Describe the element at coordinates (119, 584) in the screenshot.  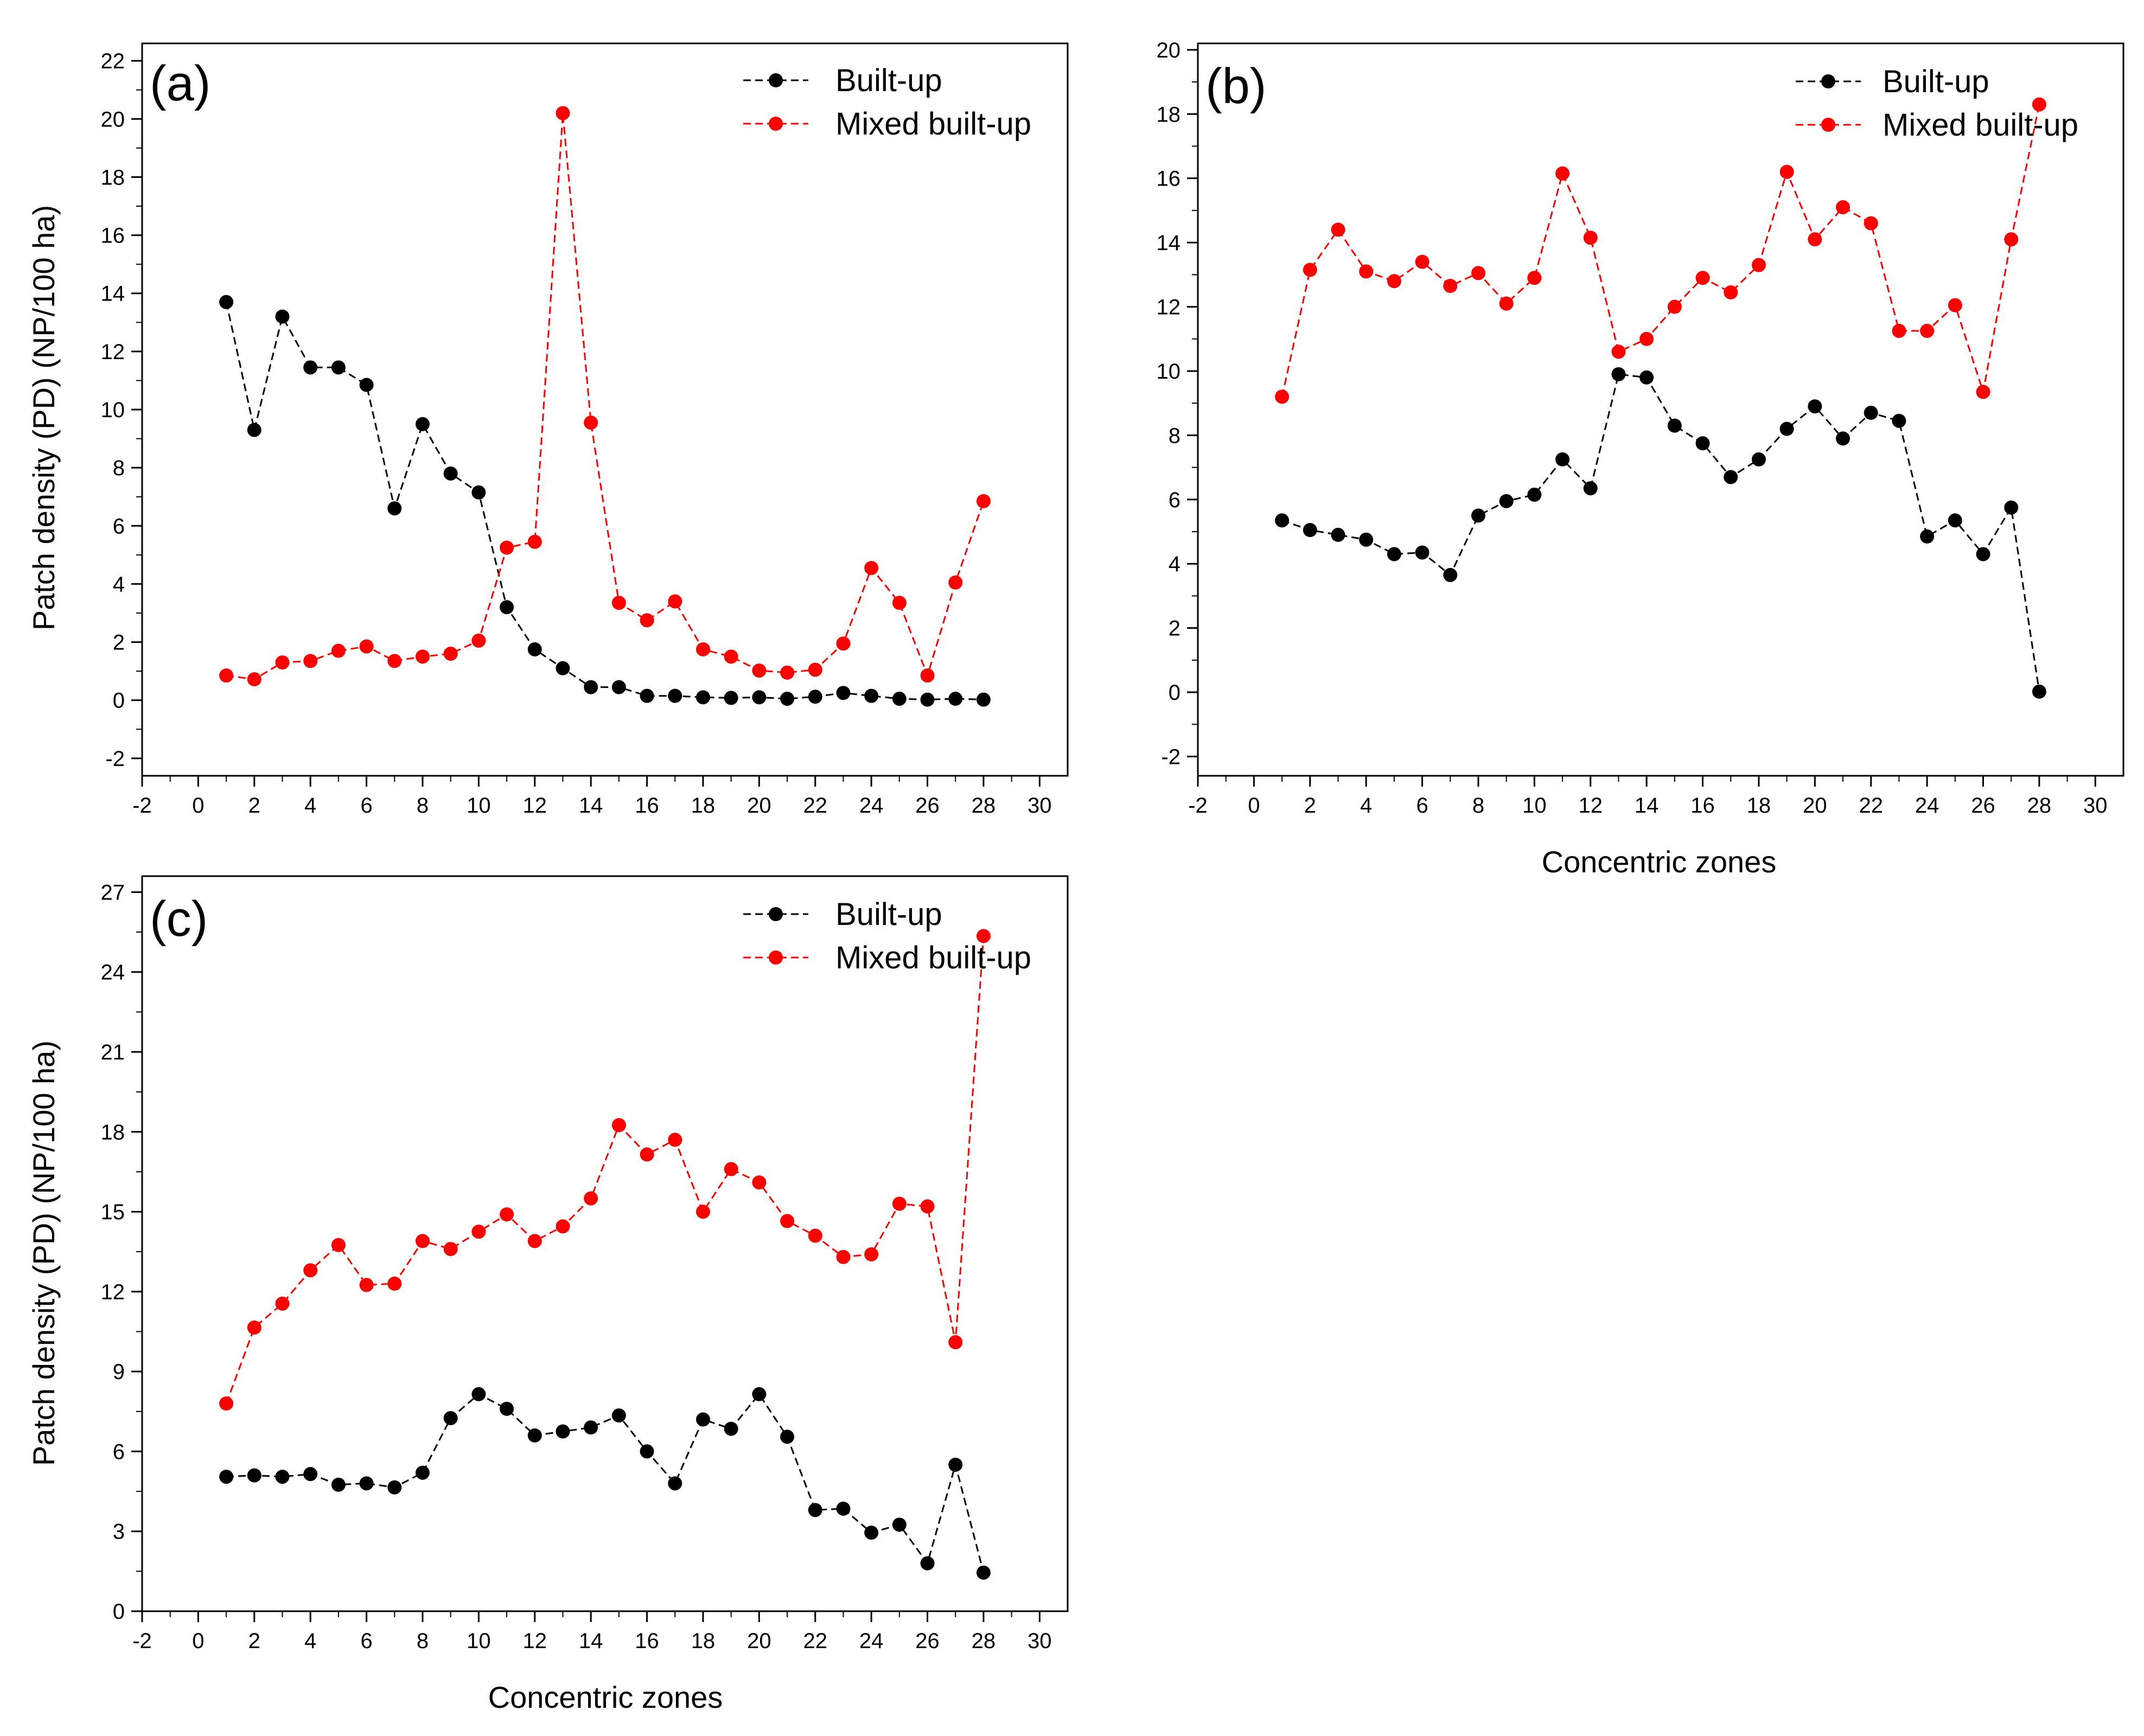
I see `y-tick-label: 4` at that location.